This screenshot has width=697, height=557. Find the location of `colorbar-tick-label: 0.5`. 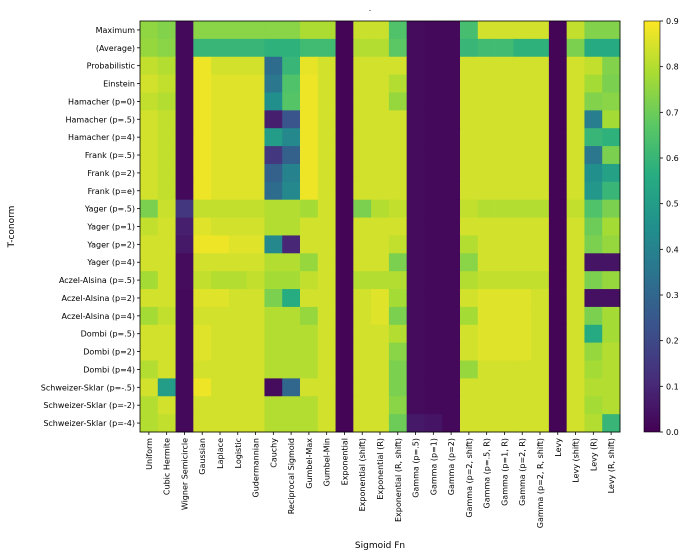

colorbar-tick-label: 0.5 is located at coordinates (672, 204).